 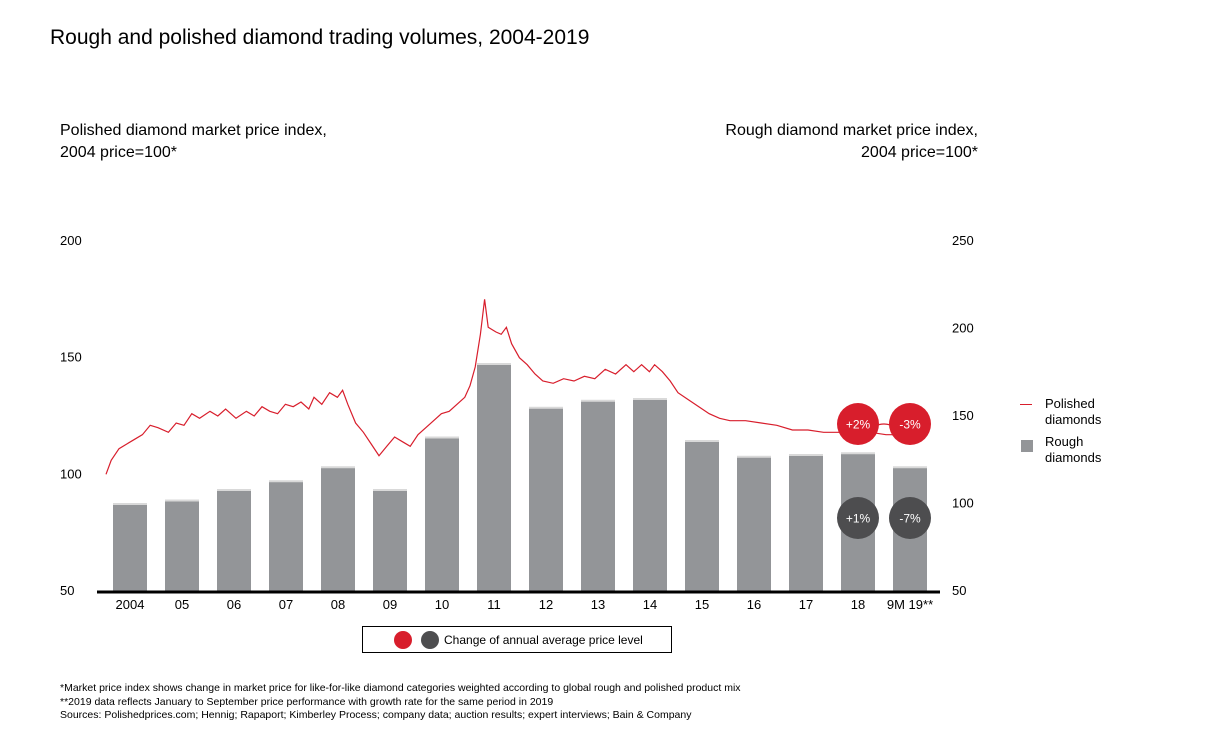 What do you see at coordinates (130, 604) in the screenshot?
I see `x-tick-label: 2004` at bounding box center [130, 604].